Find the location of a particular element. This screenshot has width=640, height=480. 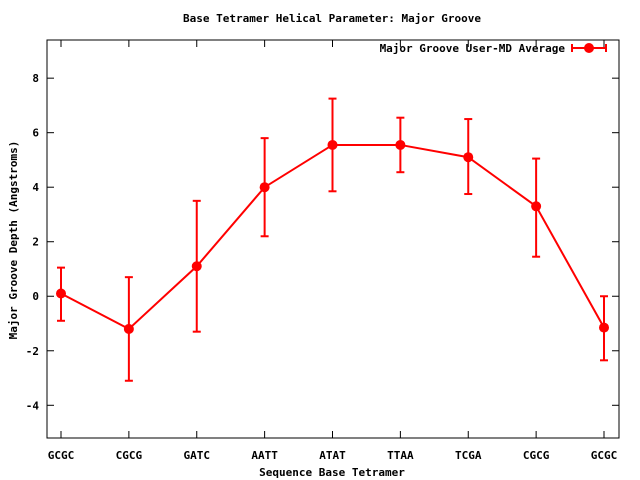

legend: Major Groove User-MD Average is located at coordinates (493, 48).